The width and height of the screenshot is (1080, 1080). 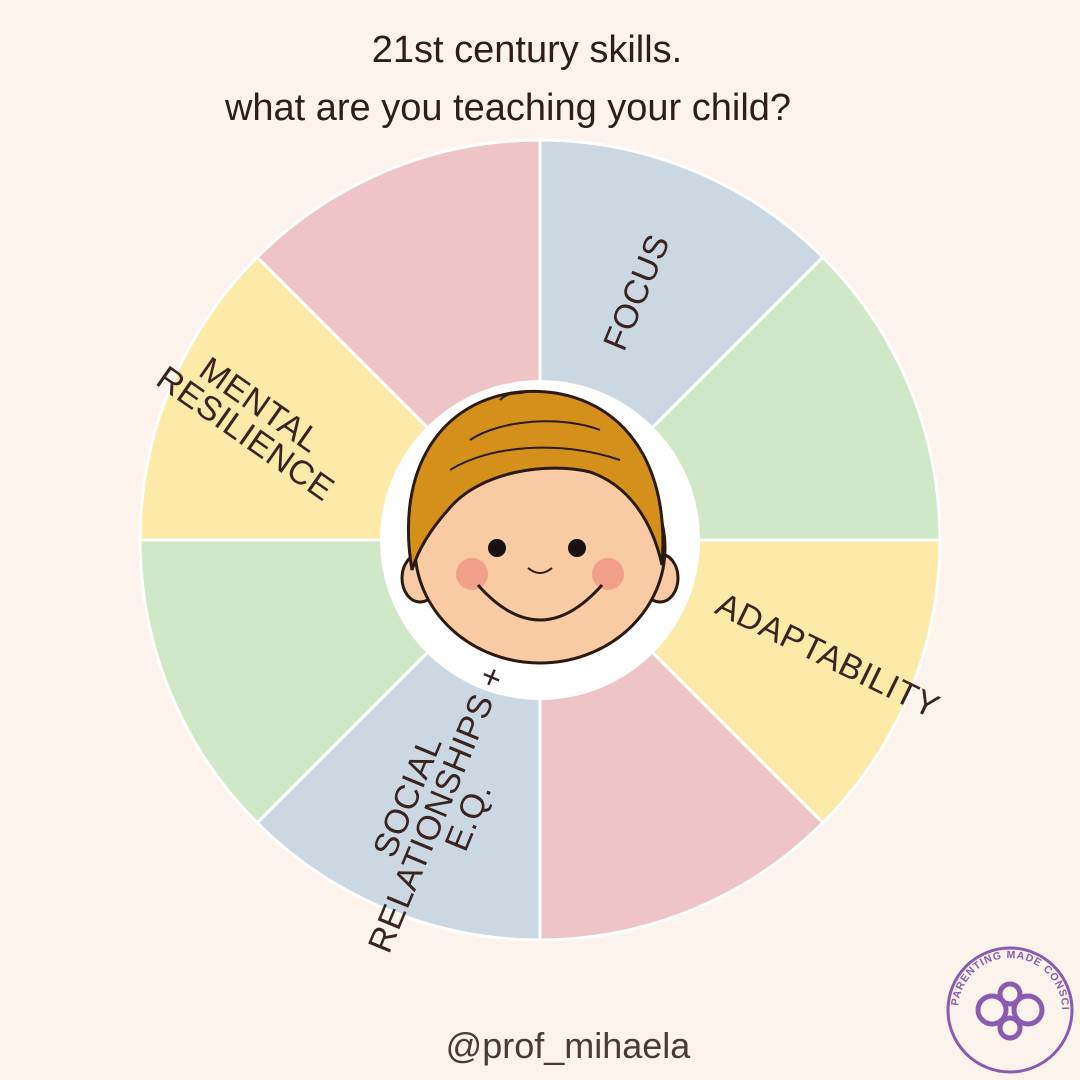 I want to click on logo-ring, so click(x=1010, y=1010).